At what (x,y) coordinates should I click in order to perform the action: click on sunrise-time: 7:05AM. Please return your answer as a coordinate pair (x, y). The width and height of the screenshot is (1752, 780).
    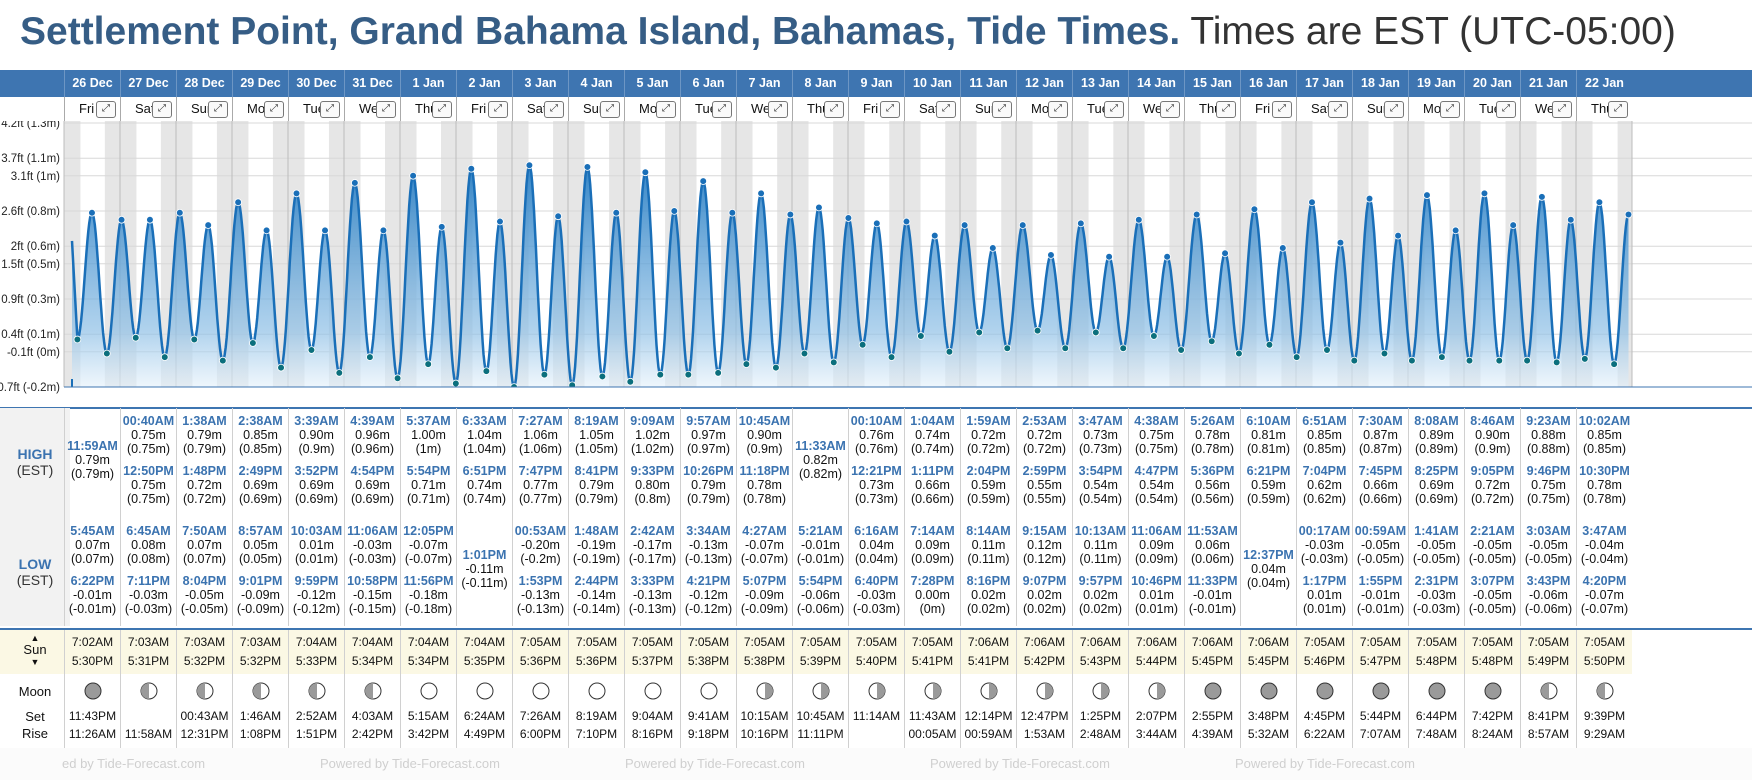
    Looking at the image, I should click on (1492, 642).